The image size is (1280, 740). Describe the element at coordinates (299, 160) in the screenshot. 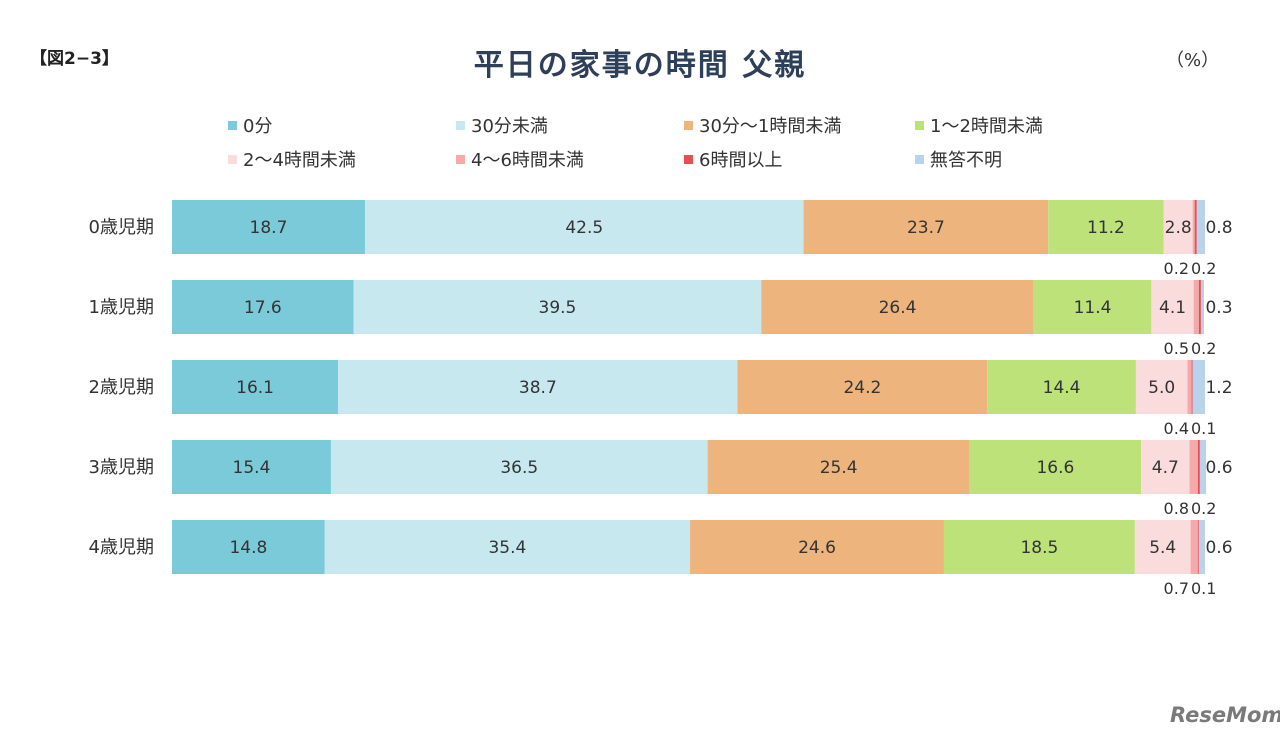

I see `legend-label: 2〜4時間未満` at that location.